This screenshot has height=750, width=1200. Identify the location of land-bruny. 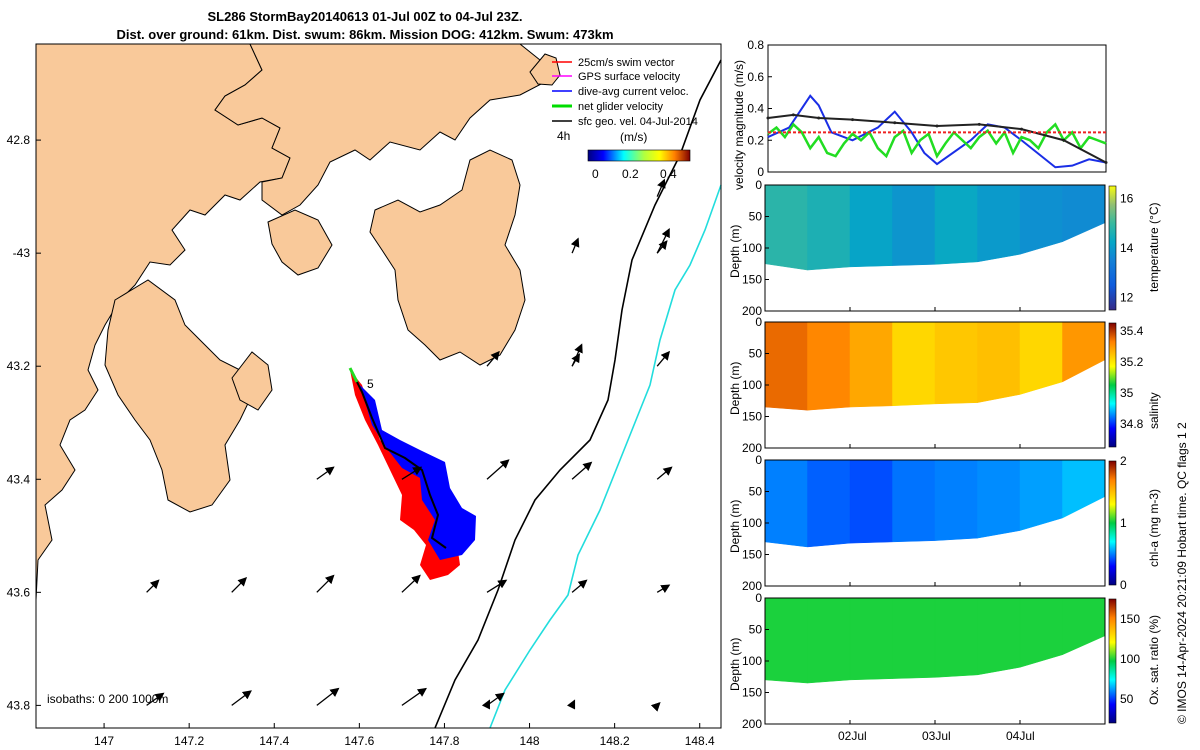
(178, 396).